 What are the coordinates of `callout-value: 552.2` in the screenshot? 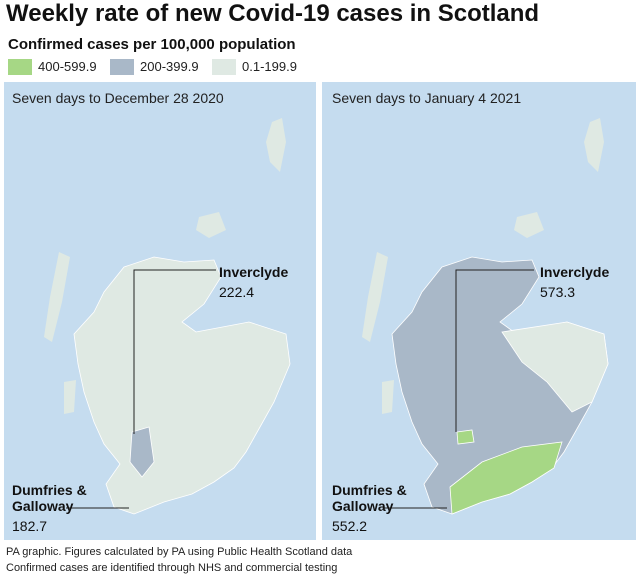 It's located at (350, 526).